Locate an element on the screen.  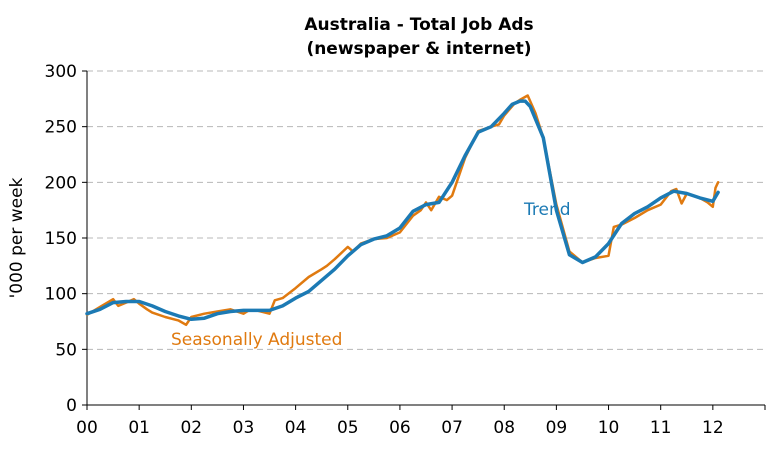
y-axis-label: '000 per week is located at coordinates (17, 237).